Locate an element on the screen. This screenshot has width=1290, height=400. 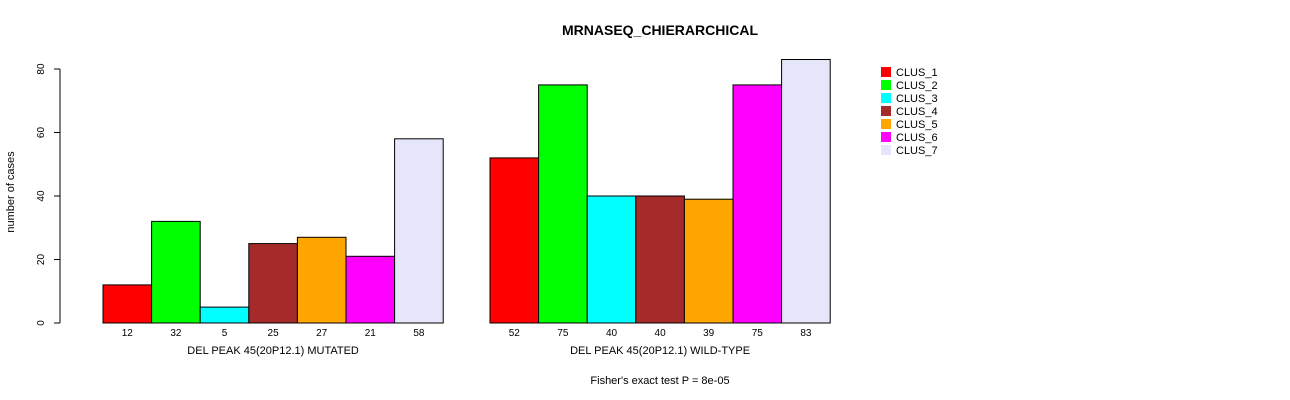
legend-item: CLUS_7 is located at coordinates (909, 151).